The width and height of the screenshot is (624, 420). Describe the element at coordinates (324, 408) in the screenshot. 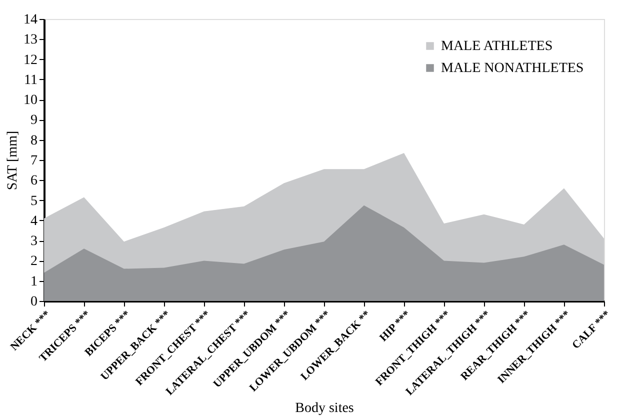

I see `x-axis-title: Body sites` at that location.